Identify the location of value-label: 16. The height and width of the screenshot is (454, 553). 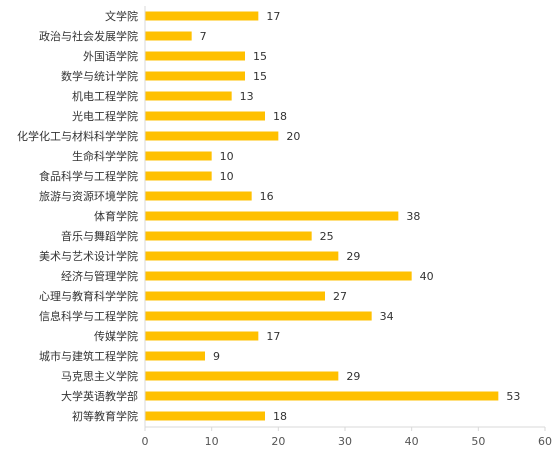
(267, 196).